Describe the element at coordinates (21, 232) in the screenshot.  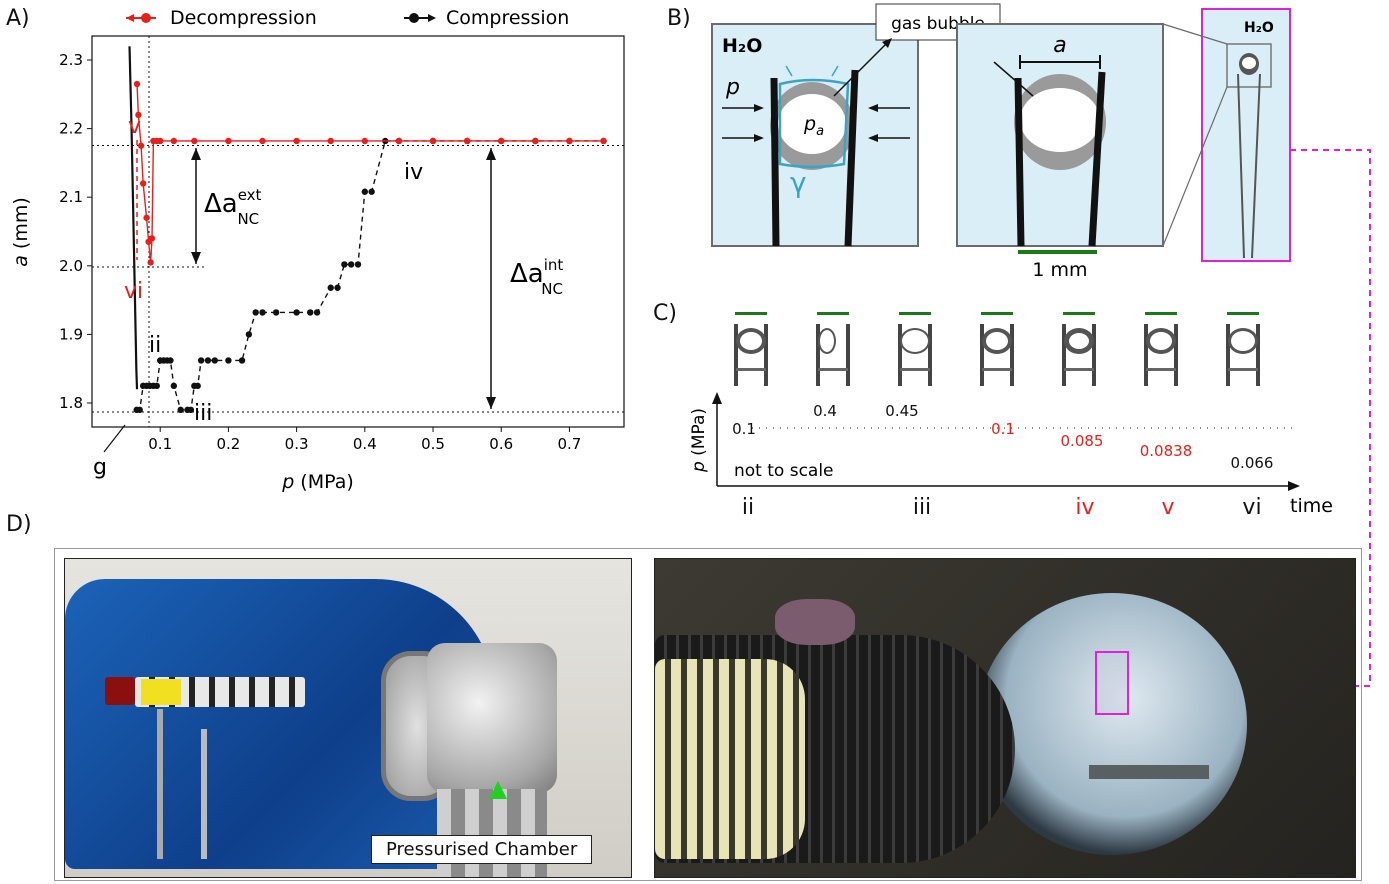
I see `y-axis-label: a (mm)` at that location.